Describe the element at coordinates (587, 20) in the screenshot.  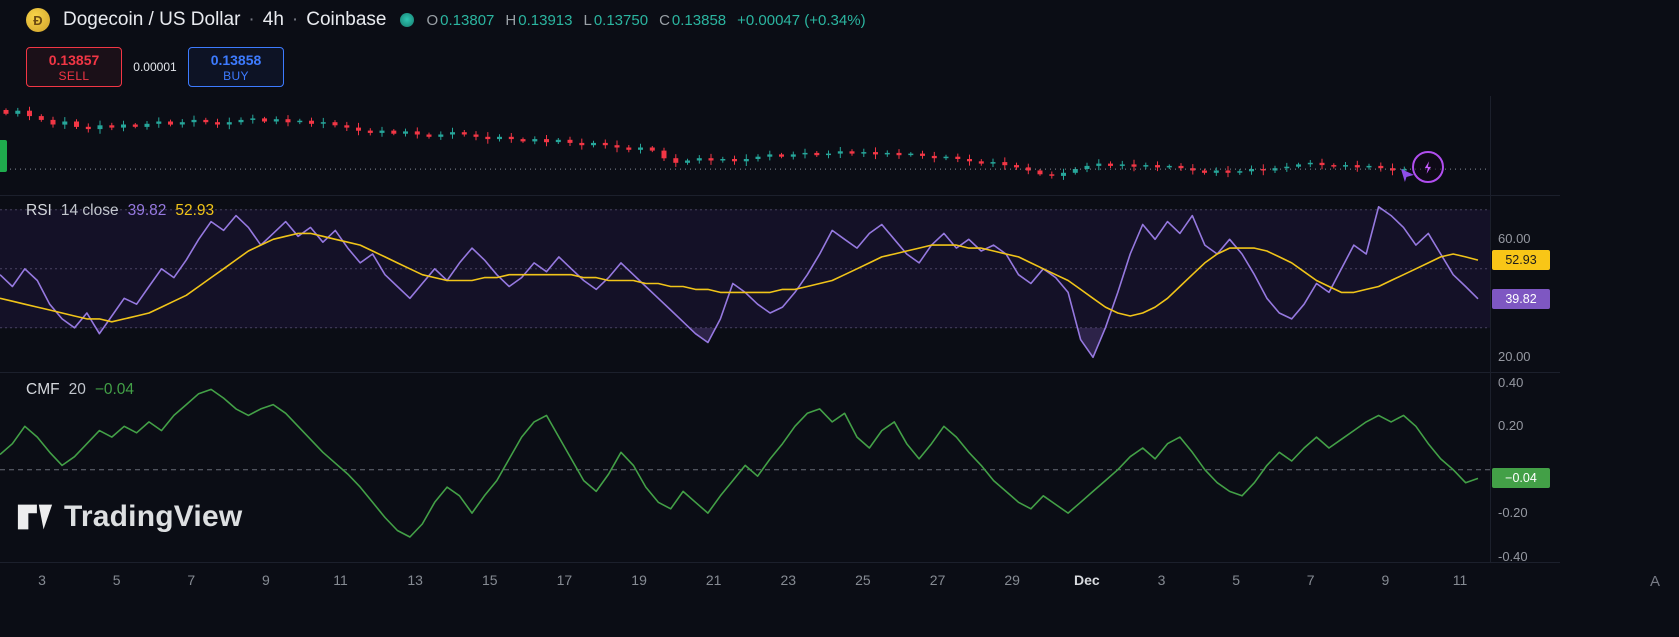
I see `low-label: L` at that location.